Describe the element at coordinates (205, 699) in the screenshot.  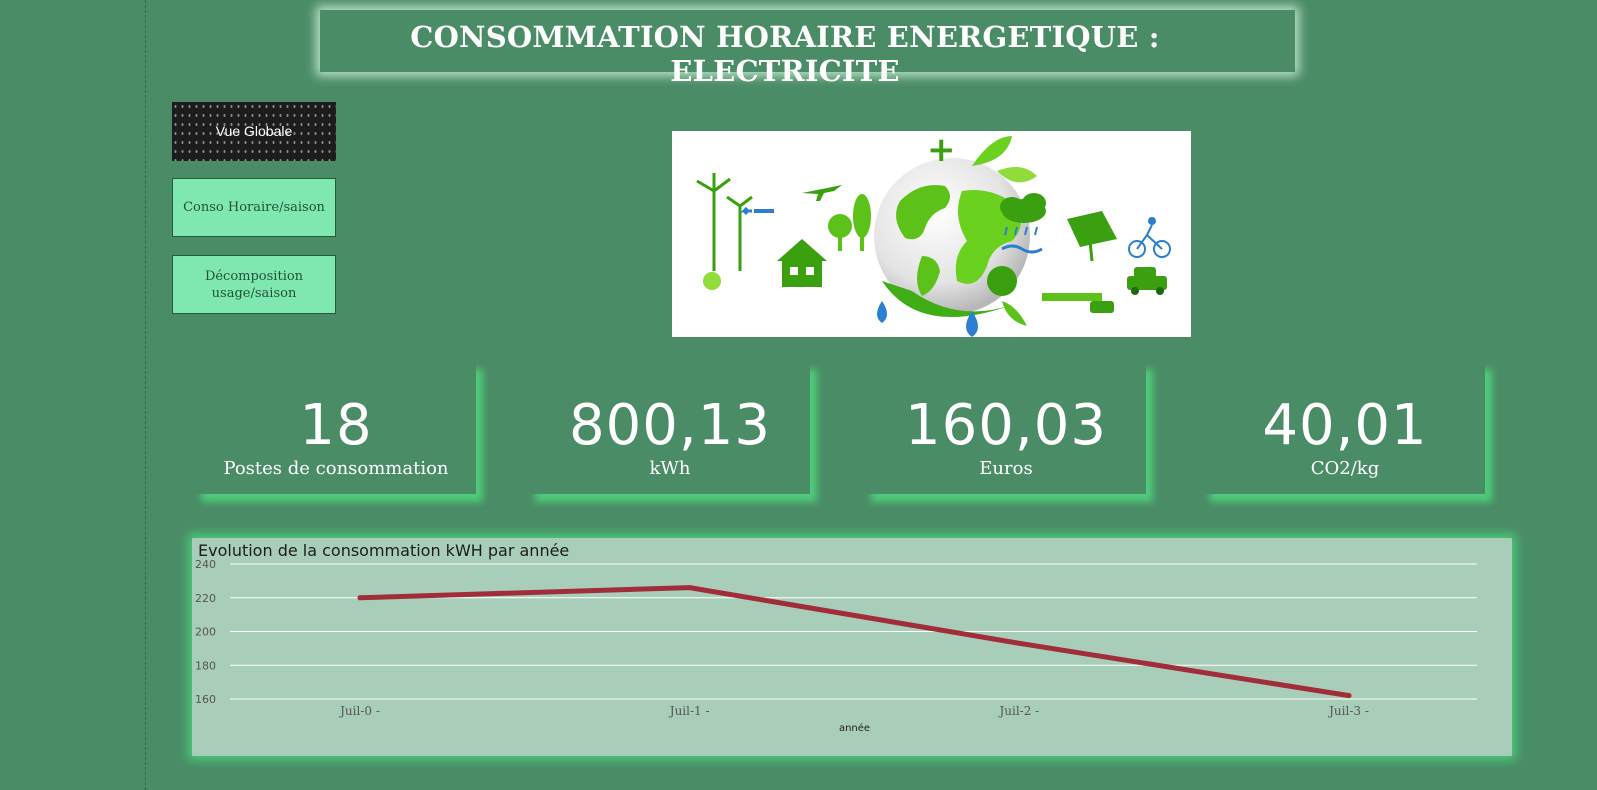
I see `y-tick-label: 160` at that location.